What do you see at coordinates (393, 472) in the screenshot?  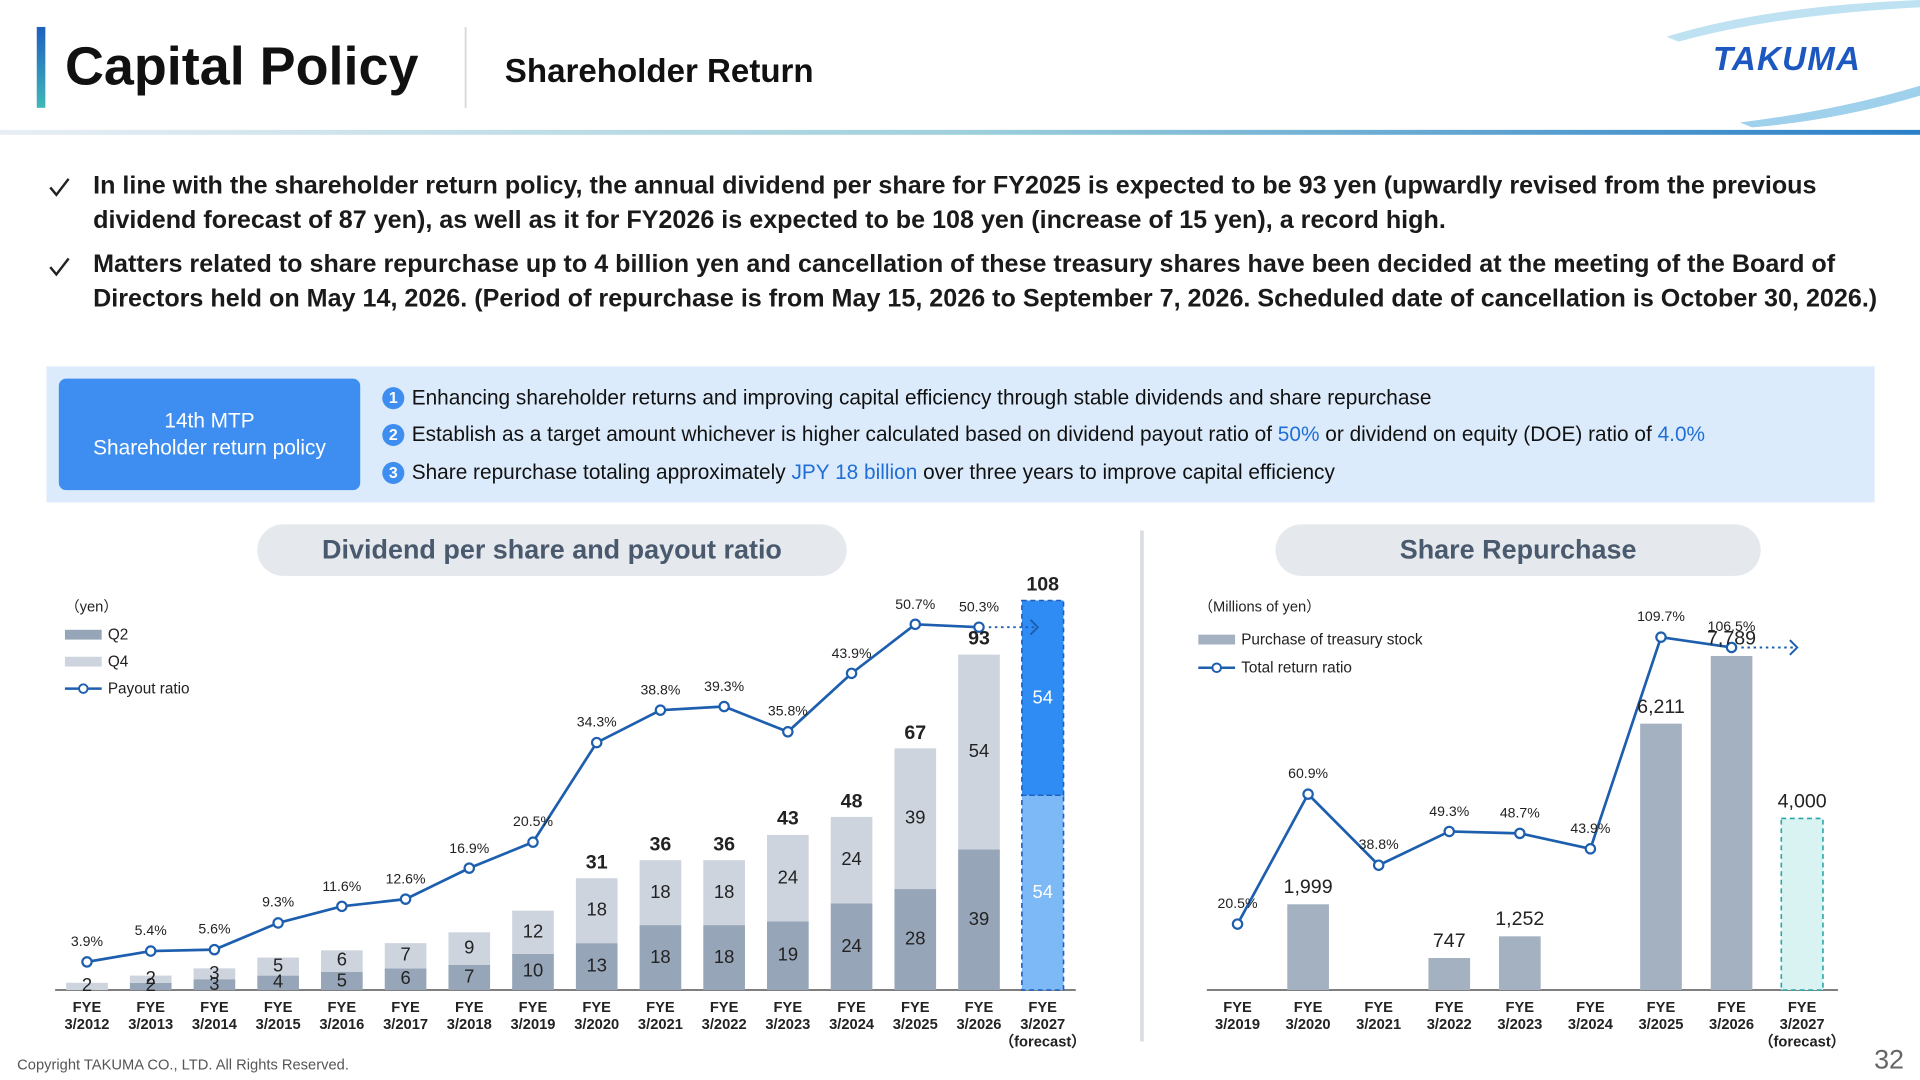 I see `item-marker: 3` at bounding box center [393, 472].